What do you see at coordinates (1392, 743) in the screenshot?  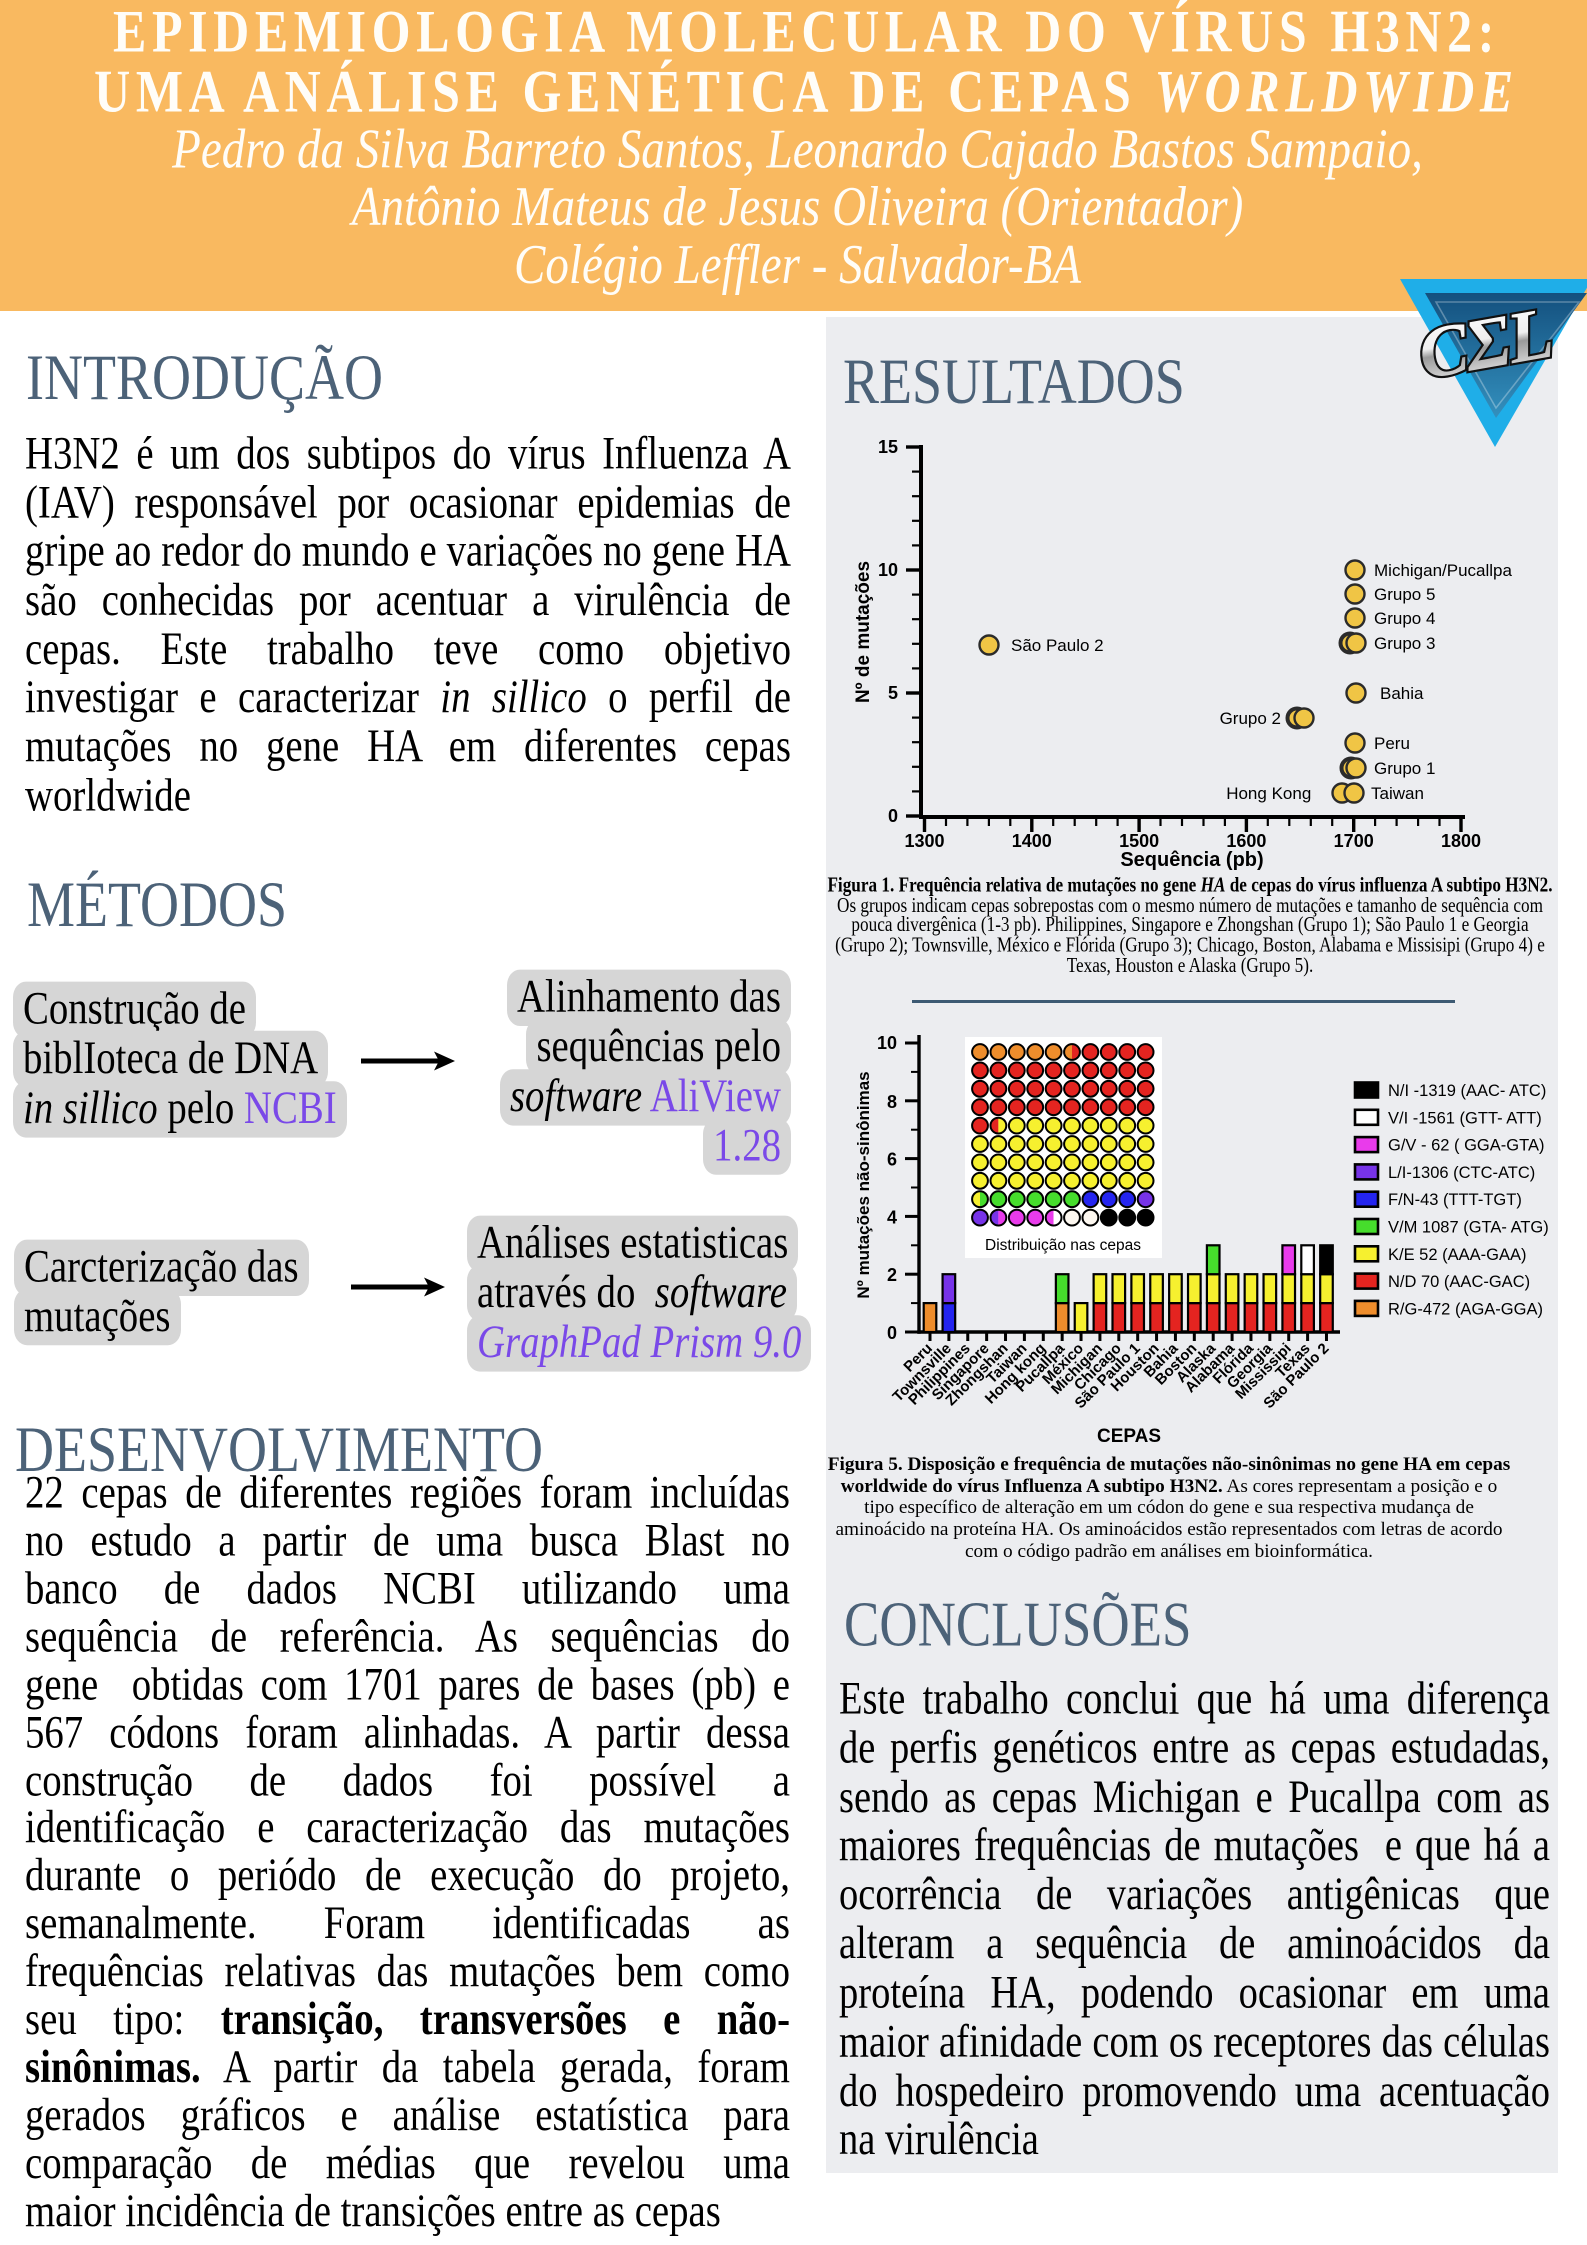 I see `svg-text: Peru` at bounding box center [1392, 743].